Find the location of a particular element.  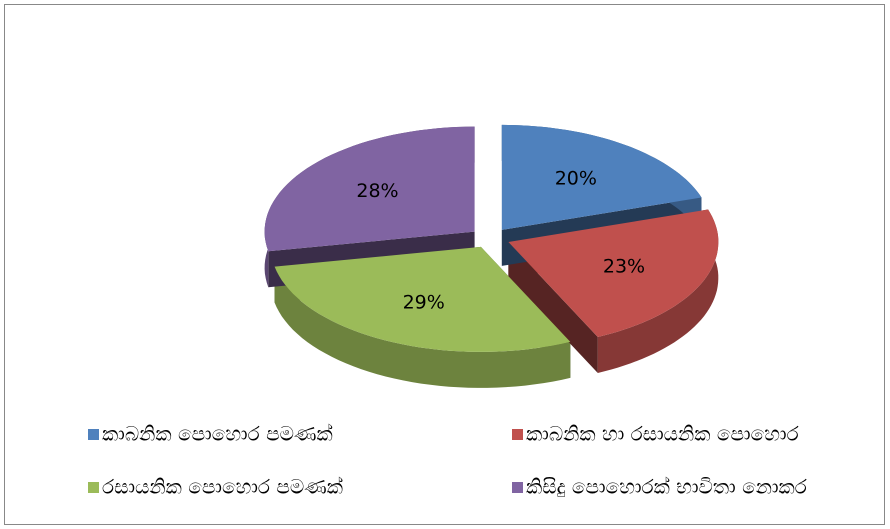

data-label: 20% is located at coordinates (576, 178).